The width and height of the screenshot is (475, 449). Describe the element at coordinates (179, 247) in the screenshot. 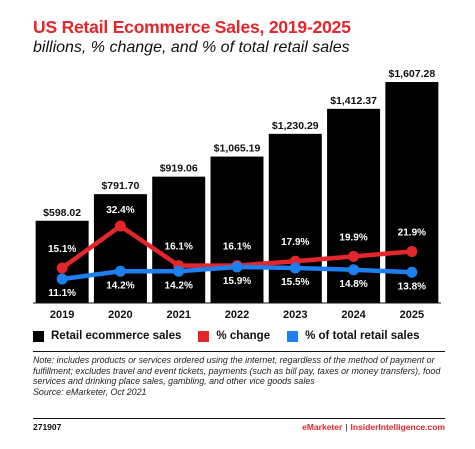

I see `pct-change-label-2021: 16.1%` at that location.